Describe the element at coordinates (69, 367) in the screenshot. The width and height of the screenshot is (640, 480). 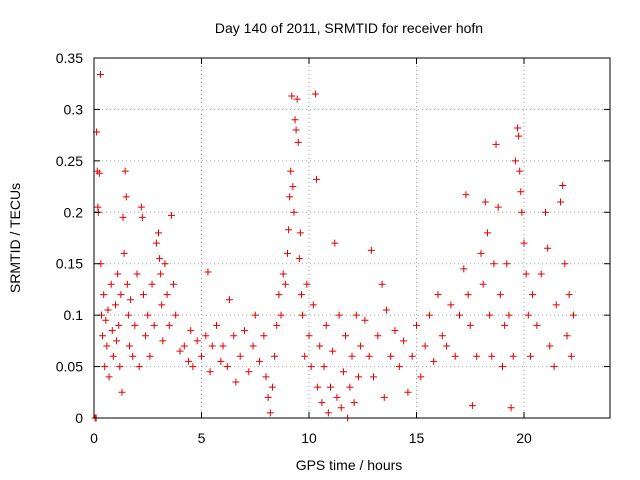
I see `y-tick-label: 0.05` at that location.